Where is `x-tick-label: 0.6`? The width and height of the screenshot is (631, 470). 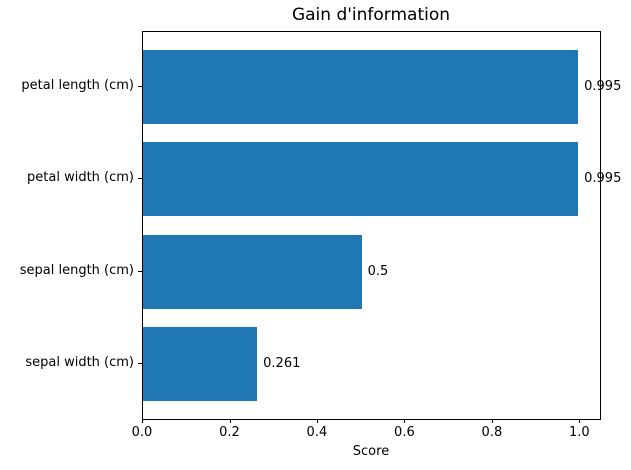 x-tick-label: 0.6 is located at coordinates (404, 432).